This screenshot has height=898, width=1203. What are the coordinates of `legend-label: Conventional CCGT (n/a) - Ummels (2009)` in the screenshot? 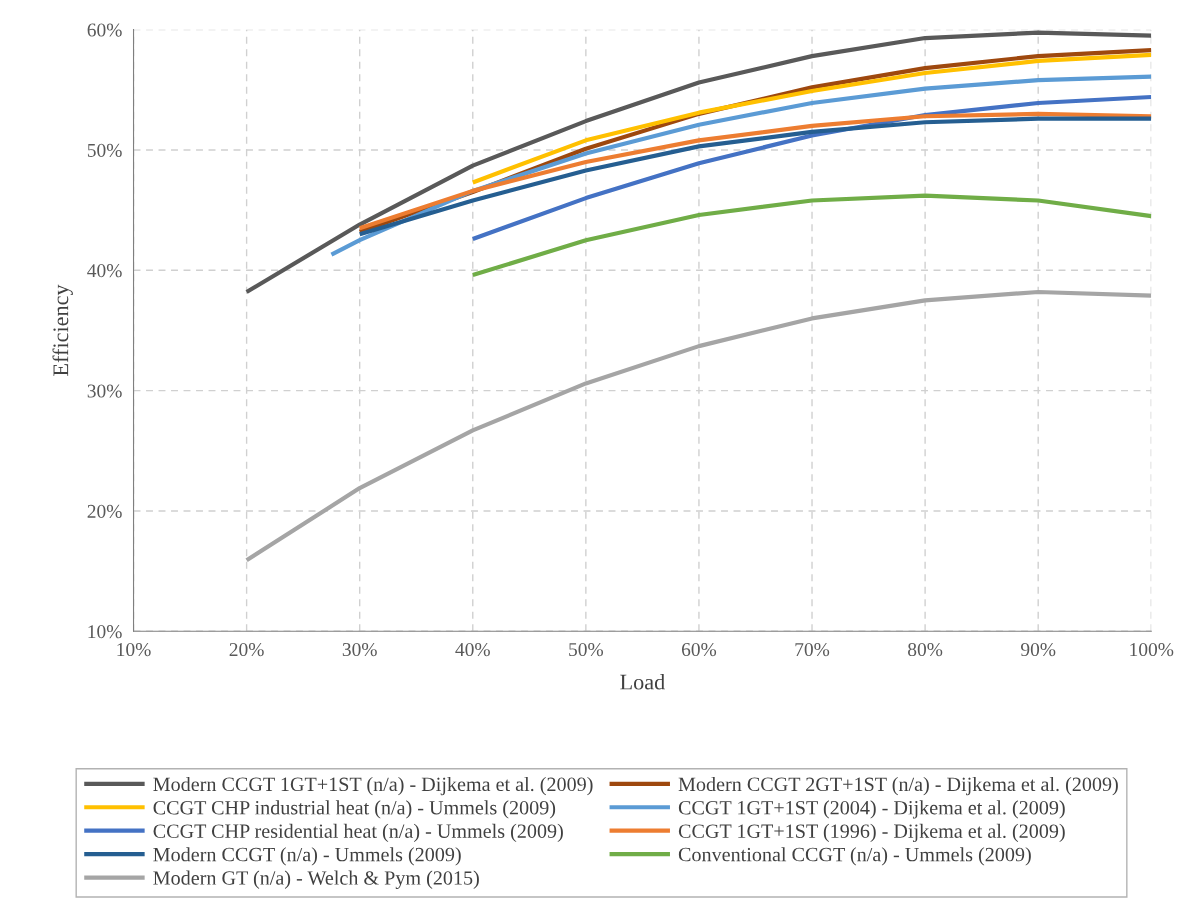 It's located at (854, 856).